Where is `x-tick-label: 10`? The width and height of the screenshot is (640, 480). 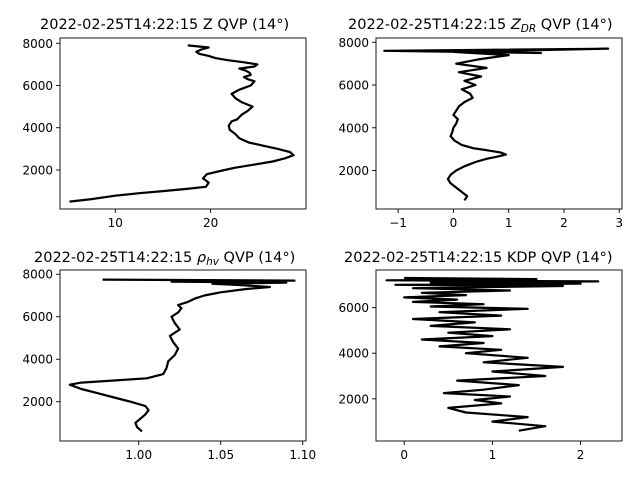
x-tick-label: 10 is located at coordinates (115, 223).